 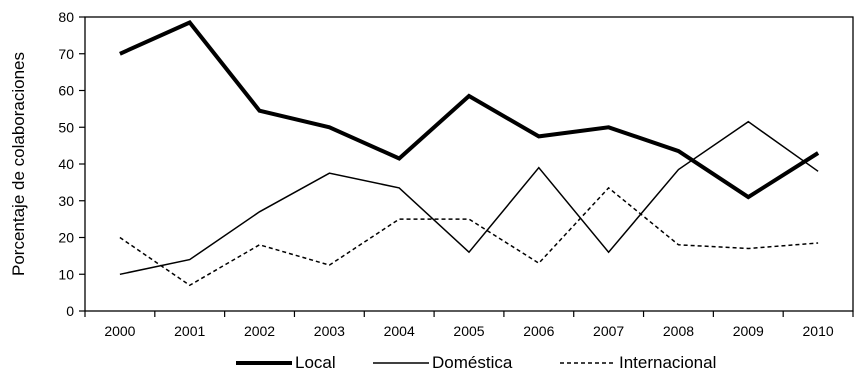 What do you see at coordinates (66, 238) in the screenshot?
I see `y-tick-label: 20` at bounding box center [66, 238].